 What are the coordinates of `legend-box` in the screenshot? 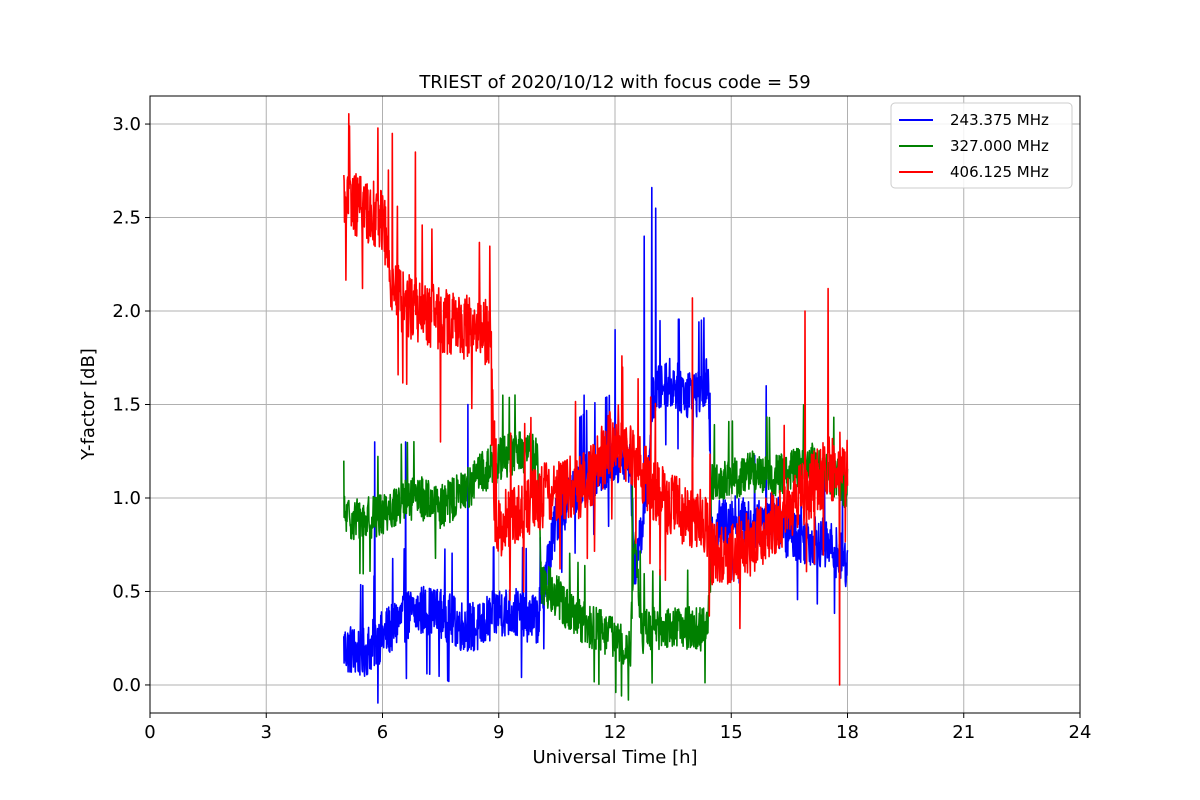 It's located at (981, 145).